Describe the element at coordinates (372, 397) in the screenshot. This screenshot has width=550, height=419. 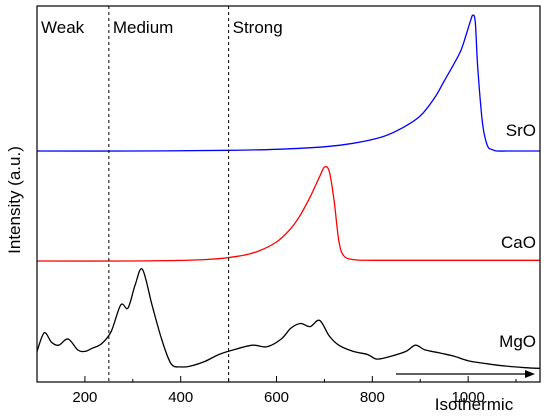
I see `x-tick-label: 800` at that location.